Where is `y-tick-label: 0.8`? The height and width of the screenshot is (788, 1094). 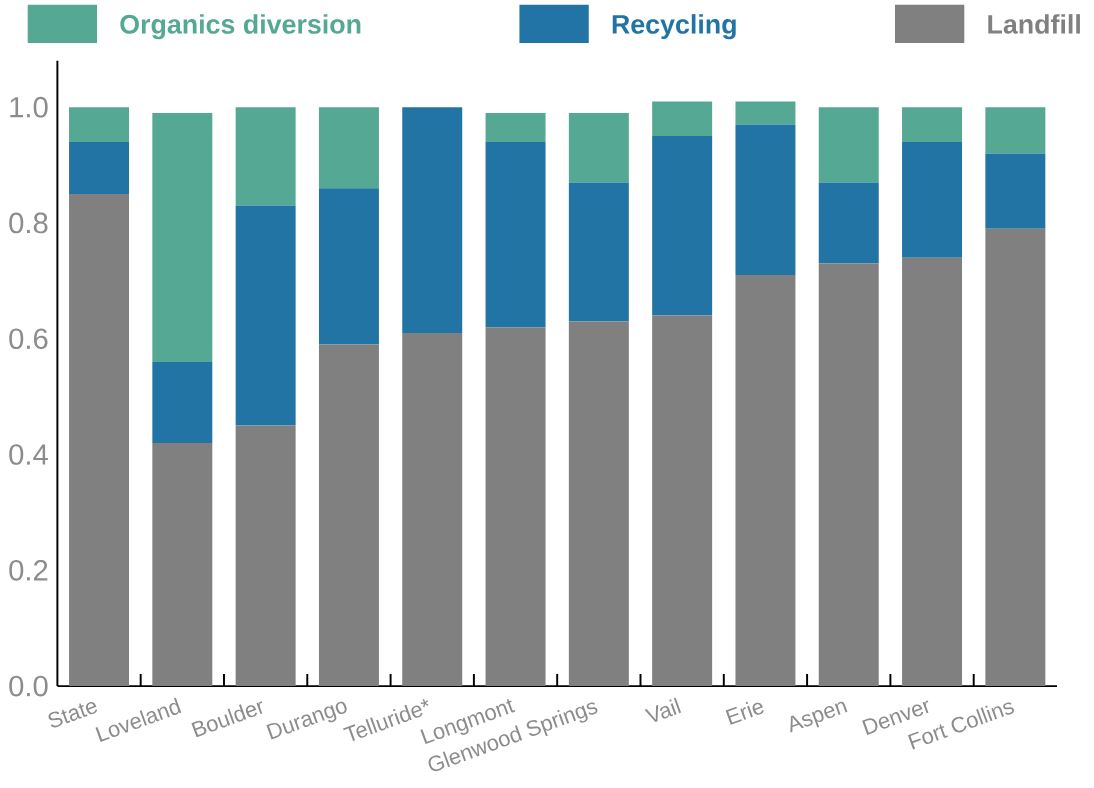 y-tick-label: 0.8 is located at coordinates (28, 223).